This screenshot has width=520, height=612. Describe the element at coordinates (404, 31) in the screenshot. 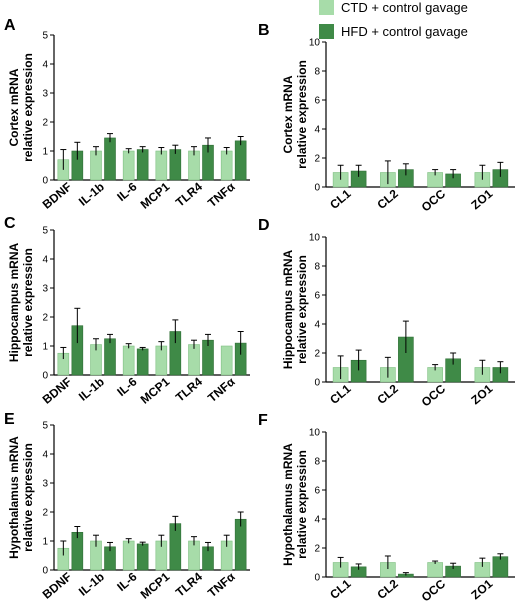

I see `legend-label-hfd: HFD + control gavage` at that location.